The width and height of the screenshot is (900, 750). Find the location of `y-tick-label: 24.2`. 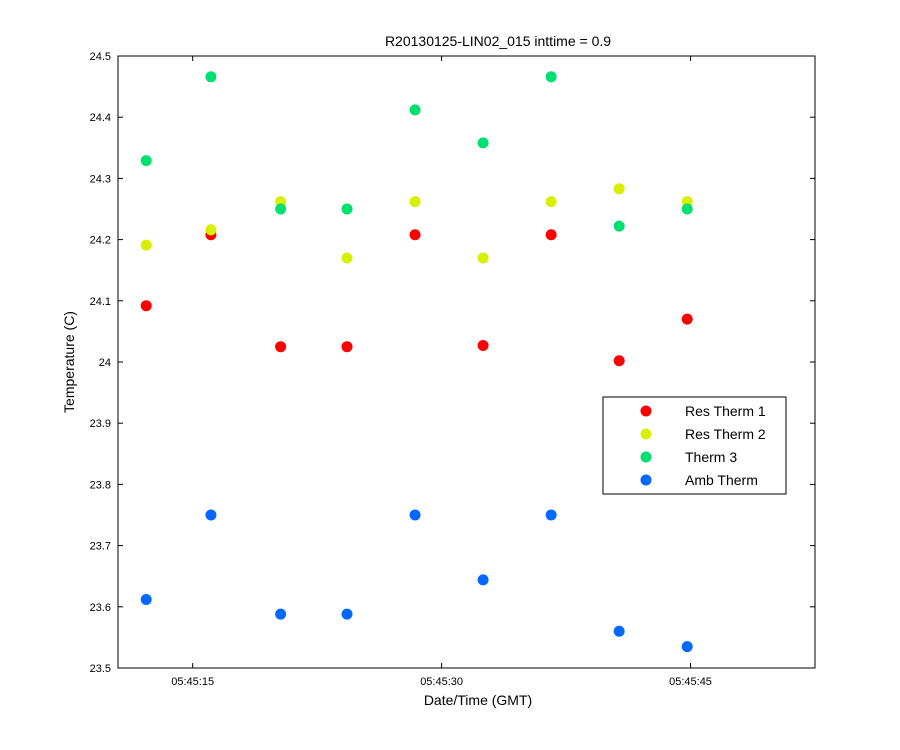

y-tick-label: 24.2 is located at coordinates (100, 241).